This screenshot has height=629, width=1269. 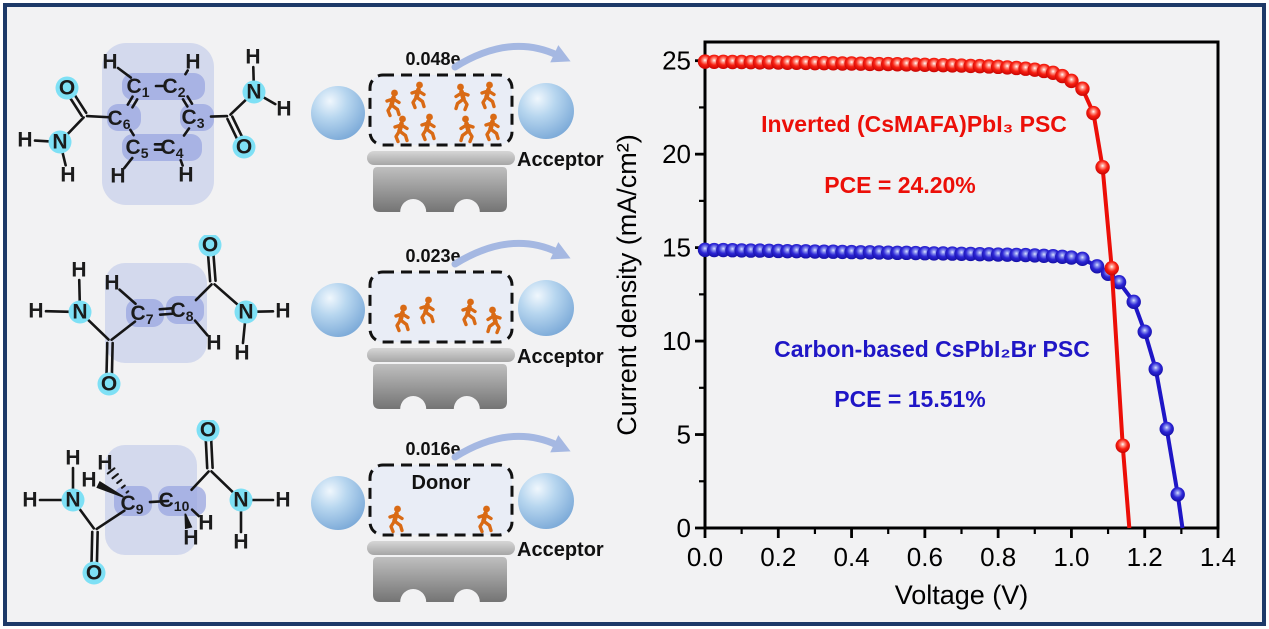 What do you see at coordinates (132, 505) in the screenshot?
I see `atom-label: C9` at bounding box center [132, 505].